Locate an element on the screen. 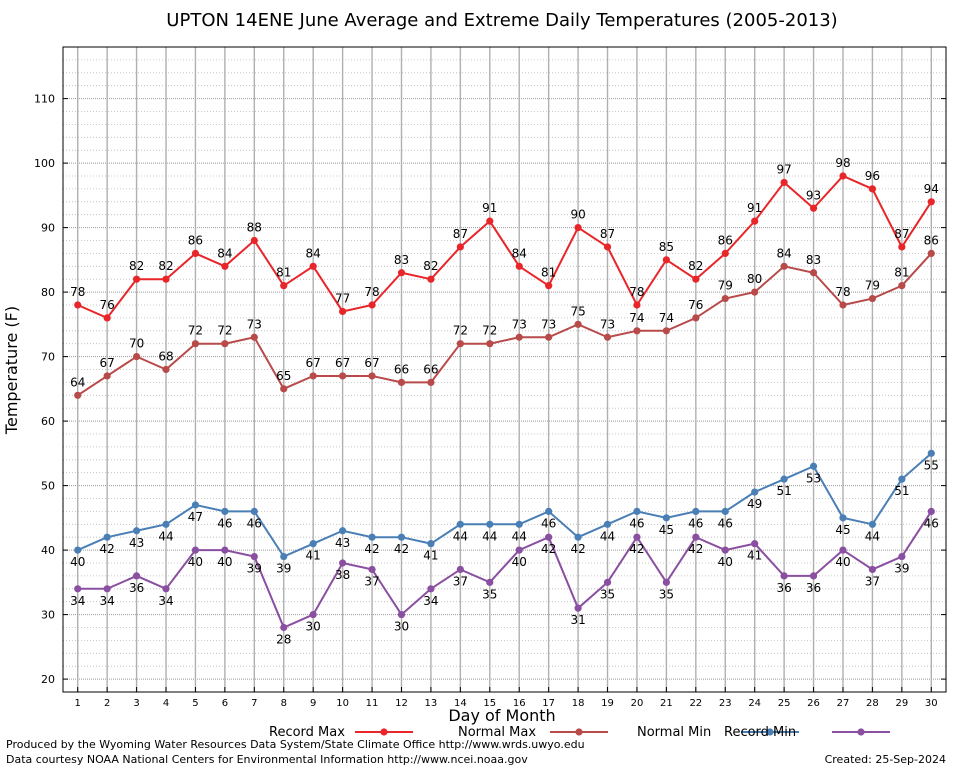 The image size is (954, 768). record-min-data-label: 30 is located at coordinates (313, 627).